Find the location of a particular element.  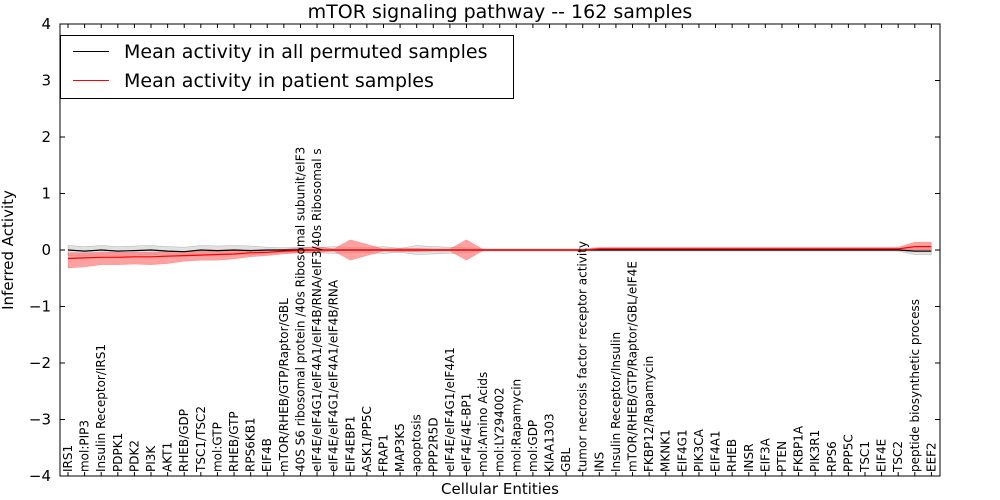

confidence-bands is located at coordinates (499, 254).